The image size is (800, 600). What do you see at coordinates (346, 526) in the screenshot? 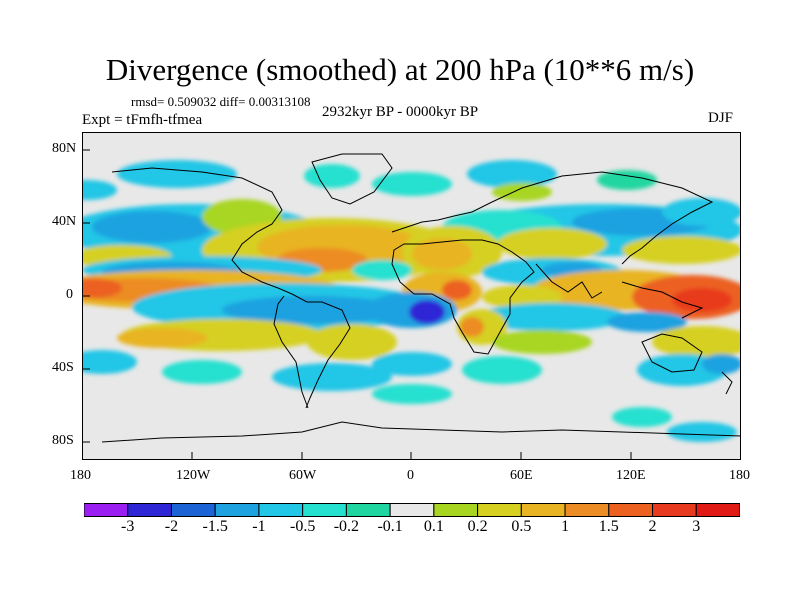
I see `colorbar-label: -0.2` at bounding box center [346, 526].